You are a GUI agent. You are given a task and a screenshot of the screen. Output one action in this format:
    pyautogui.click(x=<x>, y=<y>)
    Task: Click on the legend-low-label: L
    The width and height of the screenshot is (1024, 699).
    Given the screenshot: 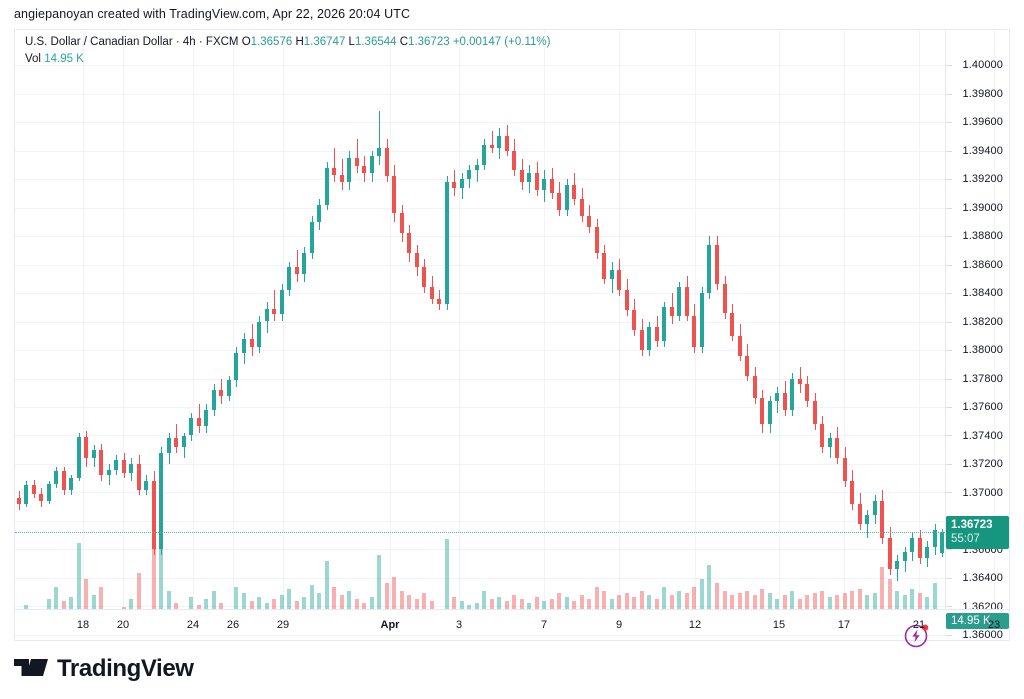 What is the action you would take?
    pyautogui.click(x=351, y=42)
    